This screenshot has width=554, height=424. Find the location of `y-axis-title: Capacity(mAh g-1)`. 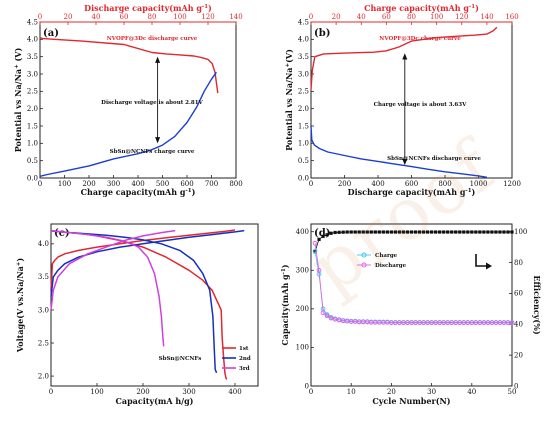

y-axis-title: Capacity(mAh g-1) is located at coordinates (285, 304).